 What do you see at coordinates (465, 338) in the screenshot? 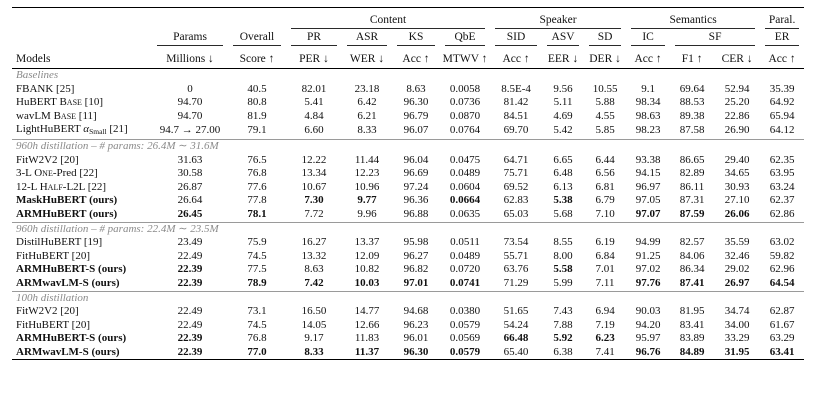
I see `value-cell: 0.0569` at bounding box center [465, 338].